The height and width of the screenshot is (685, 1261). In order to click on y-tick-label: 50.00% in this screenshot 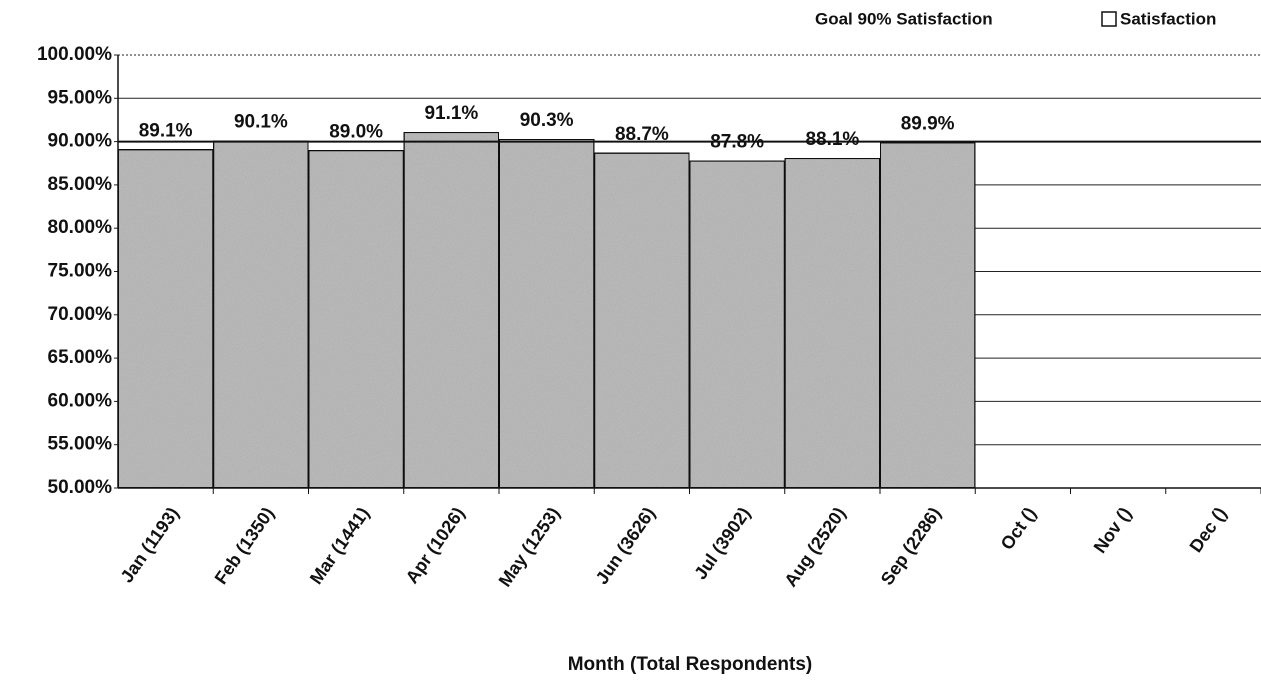, I will do `click(80, 487)`.